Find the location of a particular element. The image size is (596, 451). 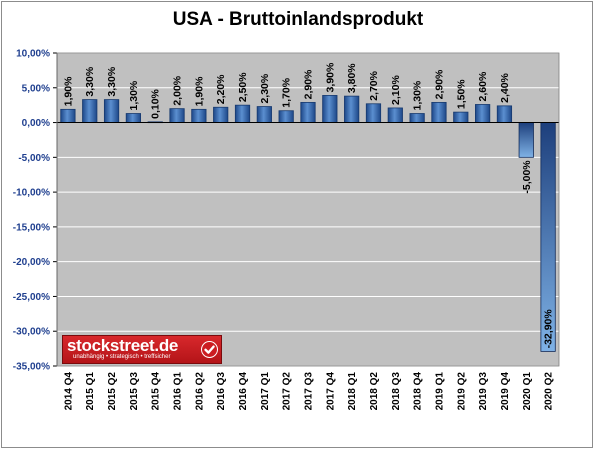

data-label: 2,50% is located at coordinates (243, 87).